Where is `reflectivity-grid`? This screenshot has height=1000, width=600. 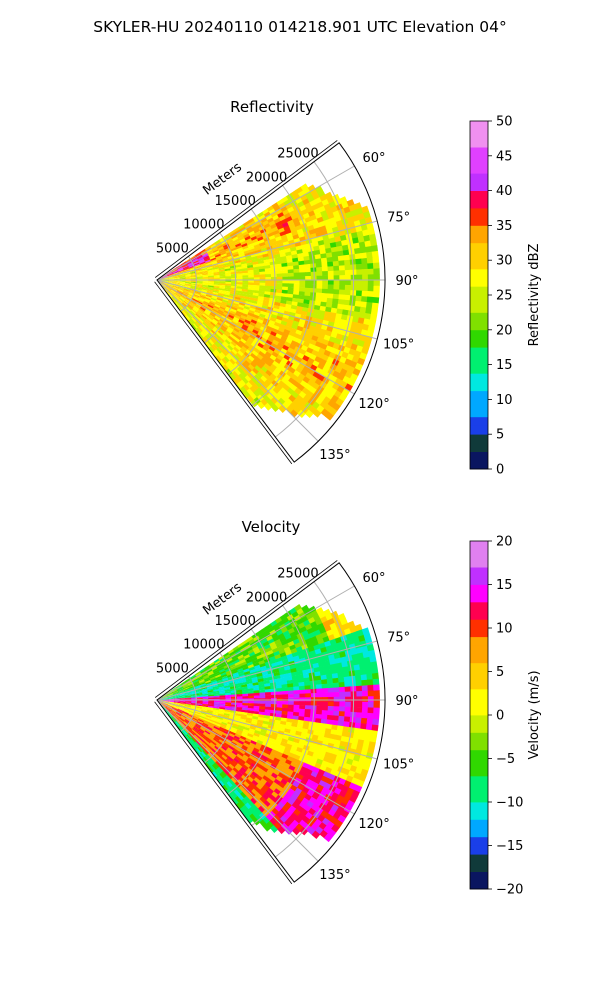
reflectivity-grid is located at coordinates (270, 301).